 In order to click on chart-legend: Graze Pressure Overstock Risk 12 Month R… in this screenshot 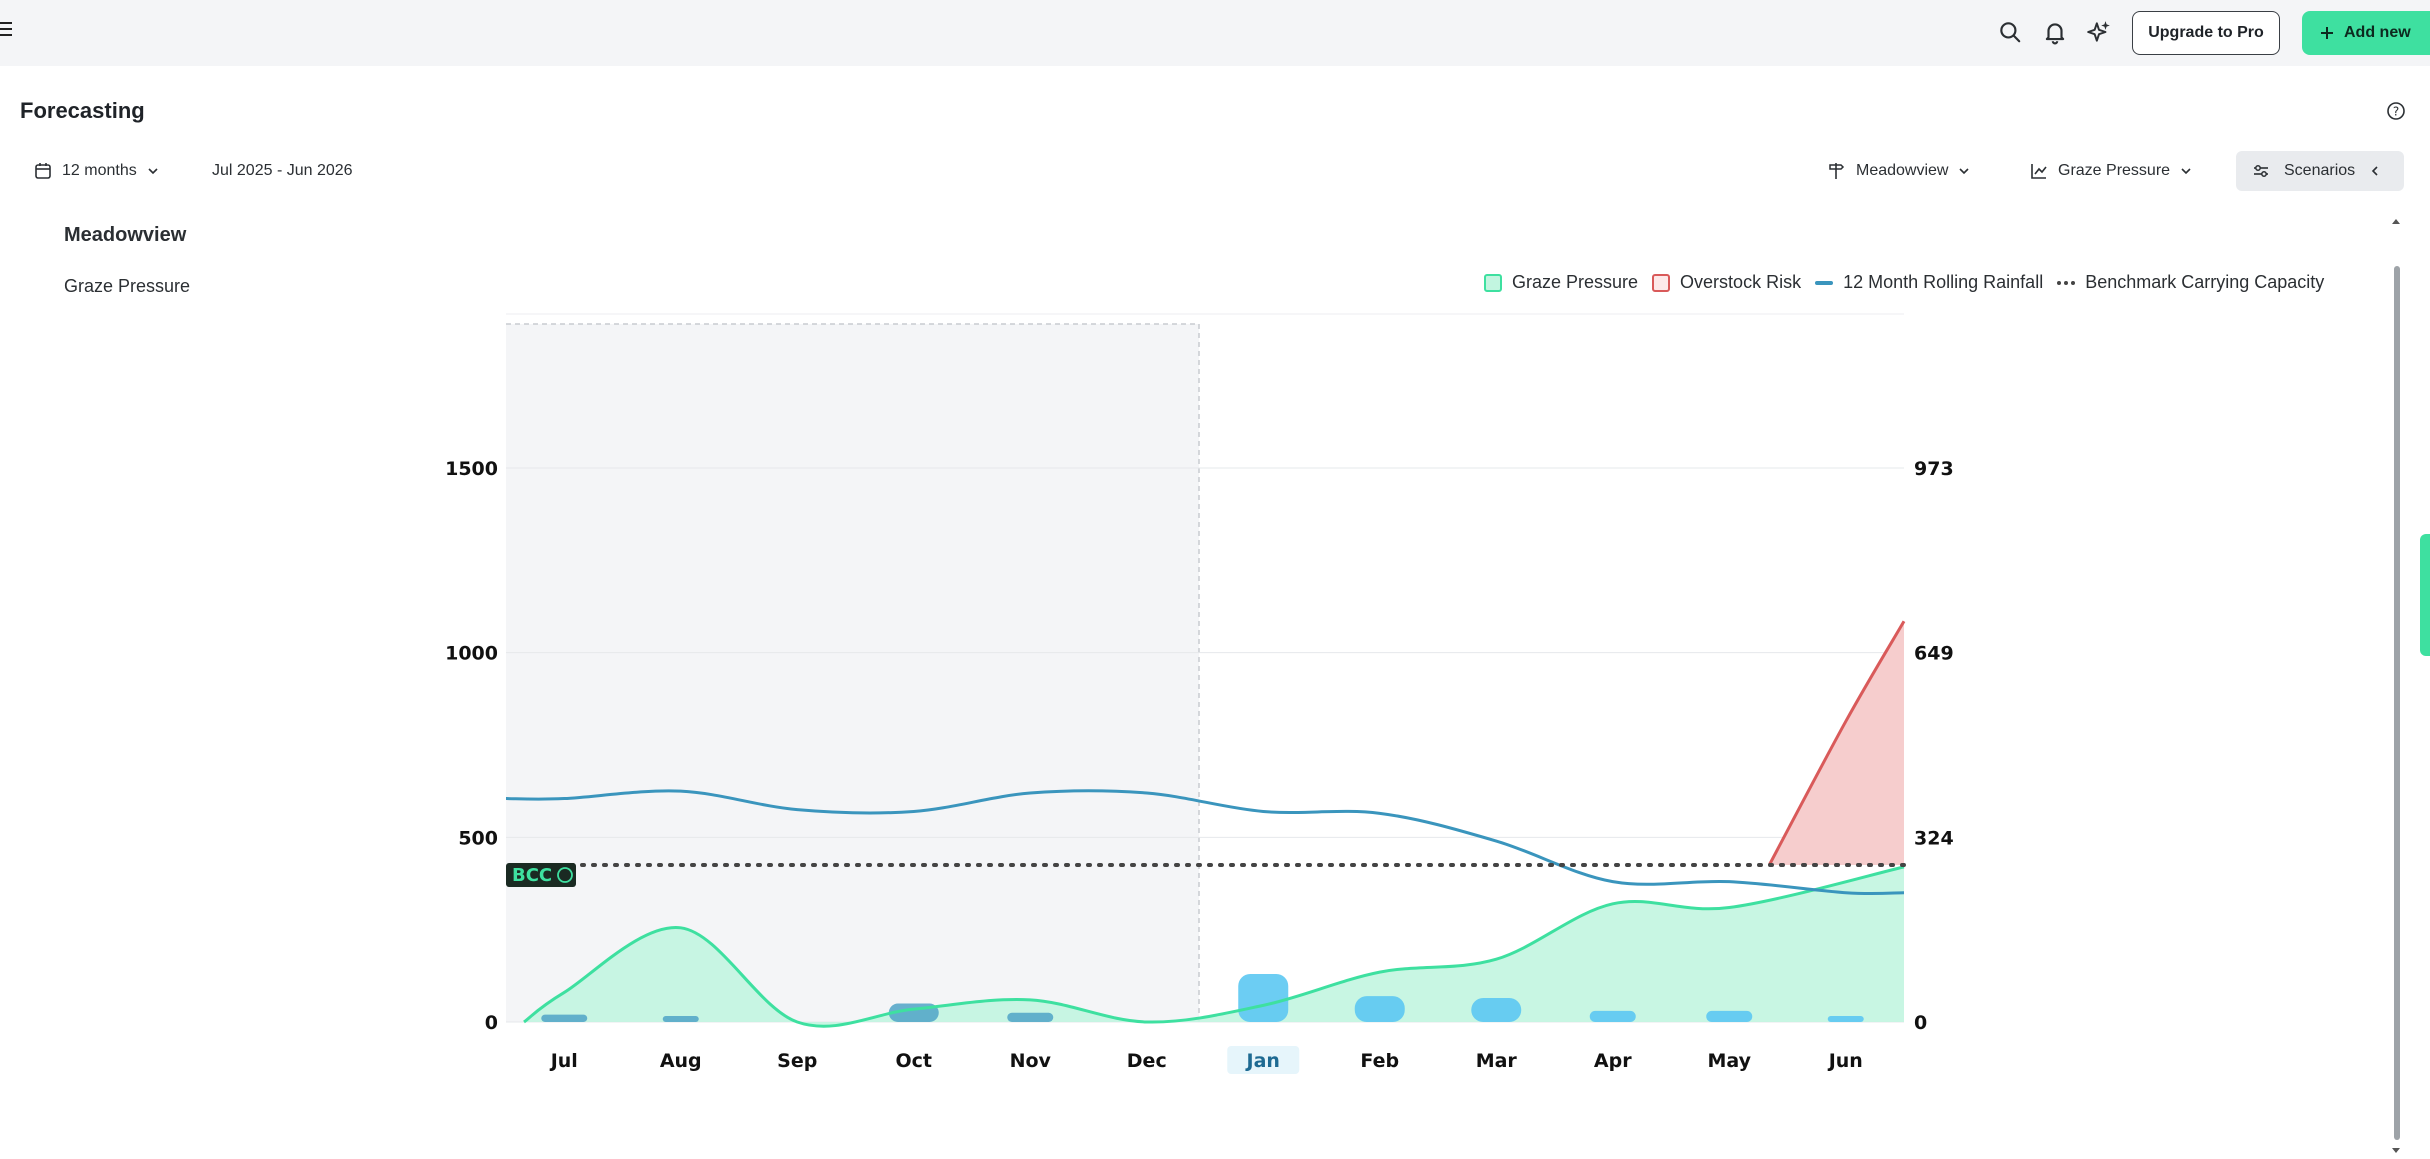, I will do `click(1904, 282)`.